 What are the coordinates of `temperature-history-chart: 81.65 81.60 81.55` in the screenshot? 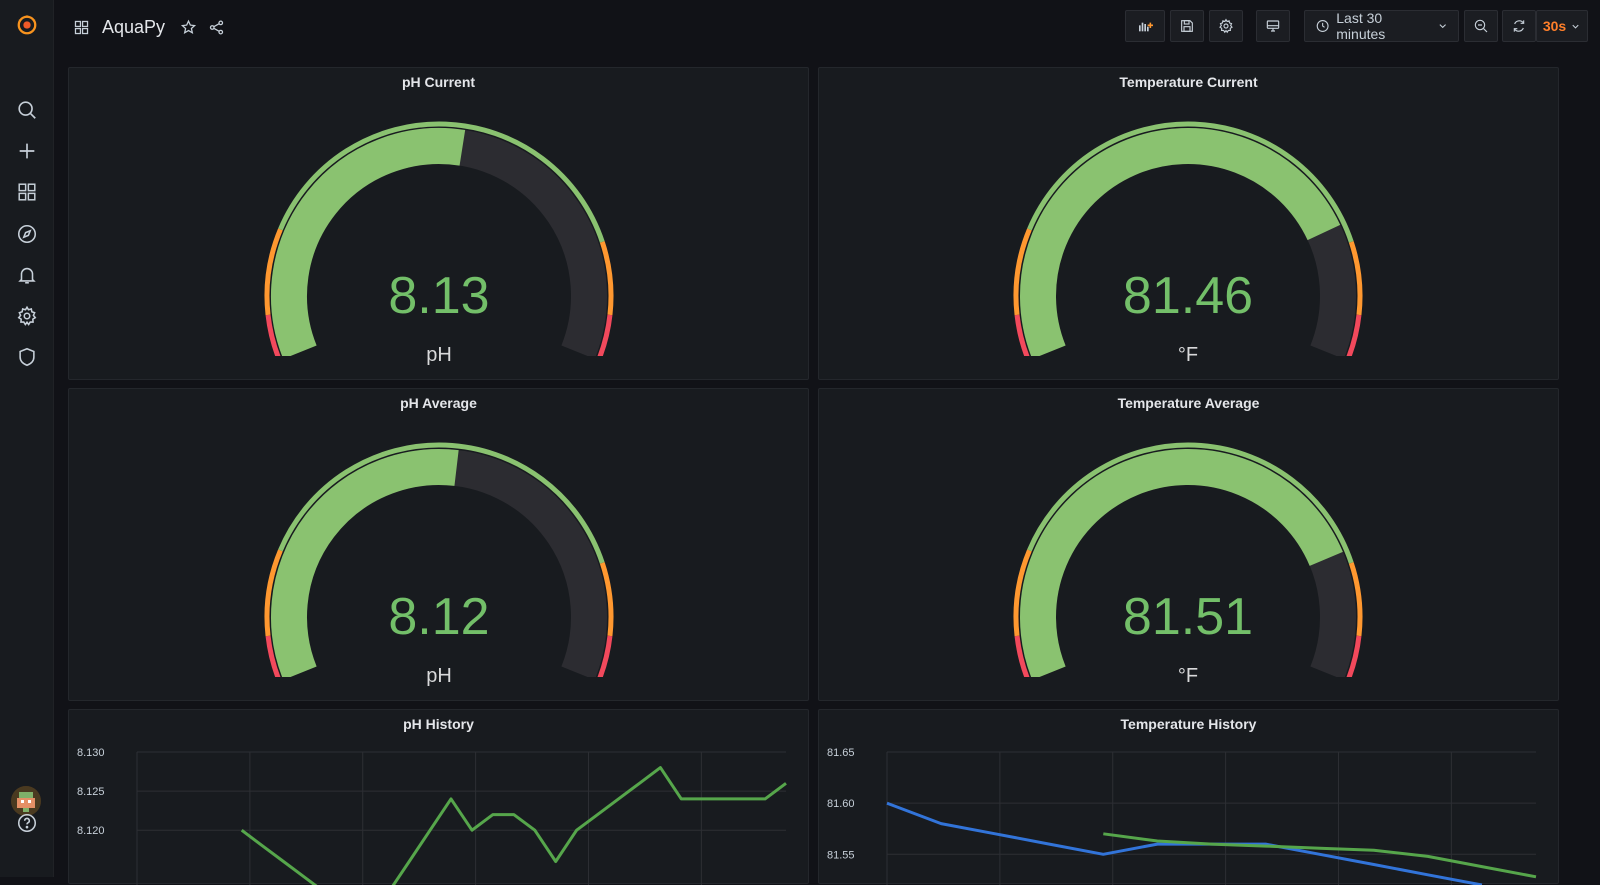 It's located at (1189, 797).